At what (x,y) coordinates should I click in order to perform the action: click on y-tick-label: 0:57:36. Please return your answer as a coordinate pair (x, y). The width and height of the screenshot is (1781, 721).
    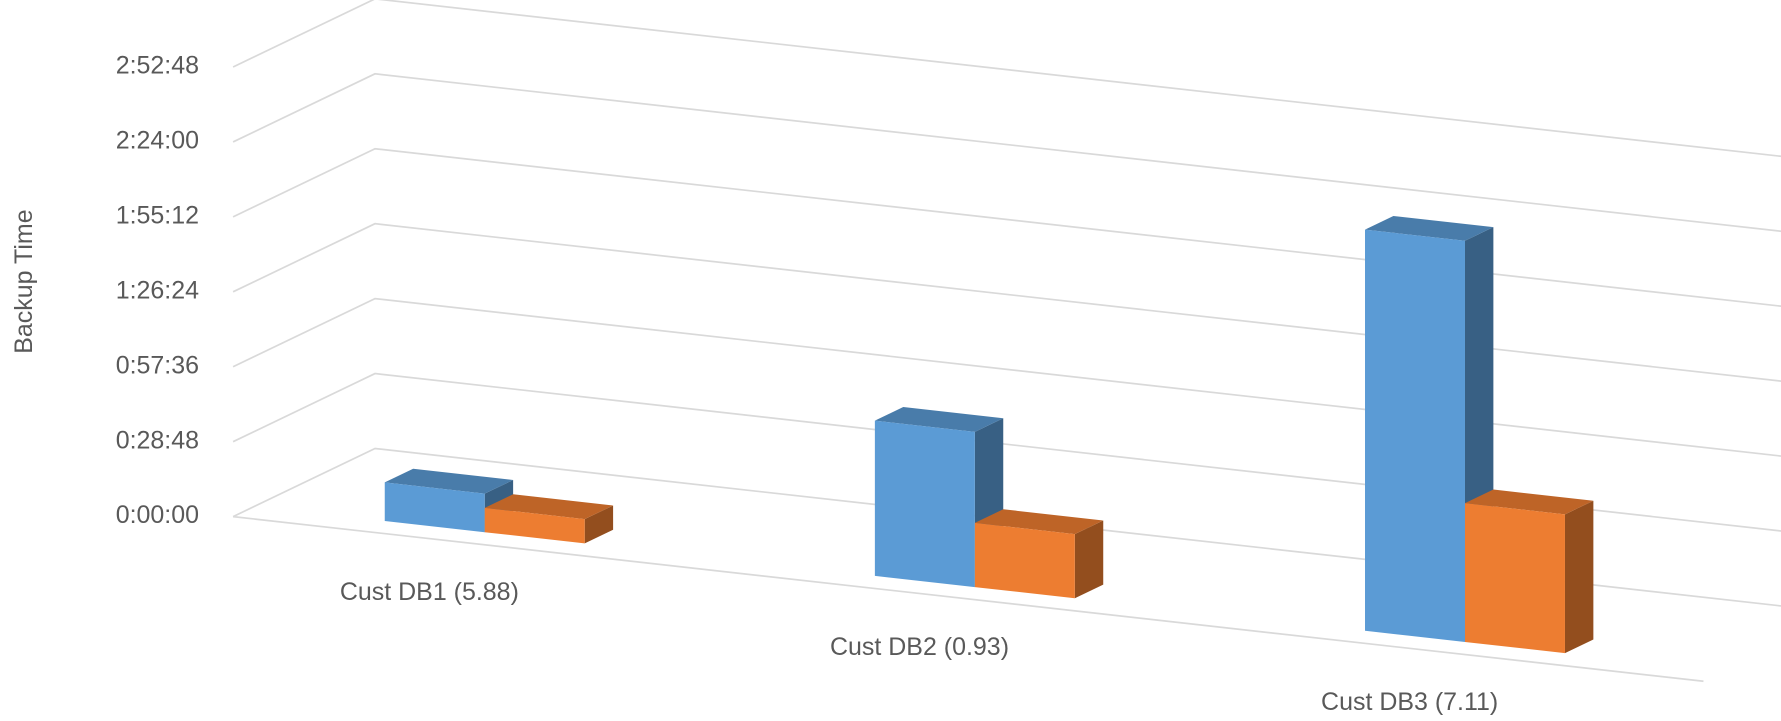
    Looking at the image, I should click on (157, 365).